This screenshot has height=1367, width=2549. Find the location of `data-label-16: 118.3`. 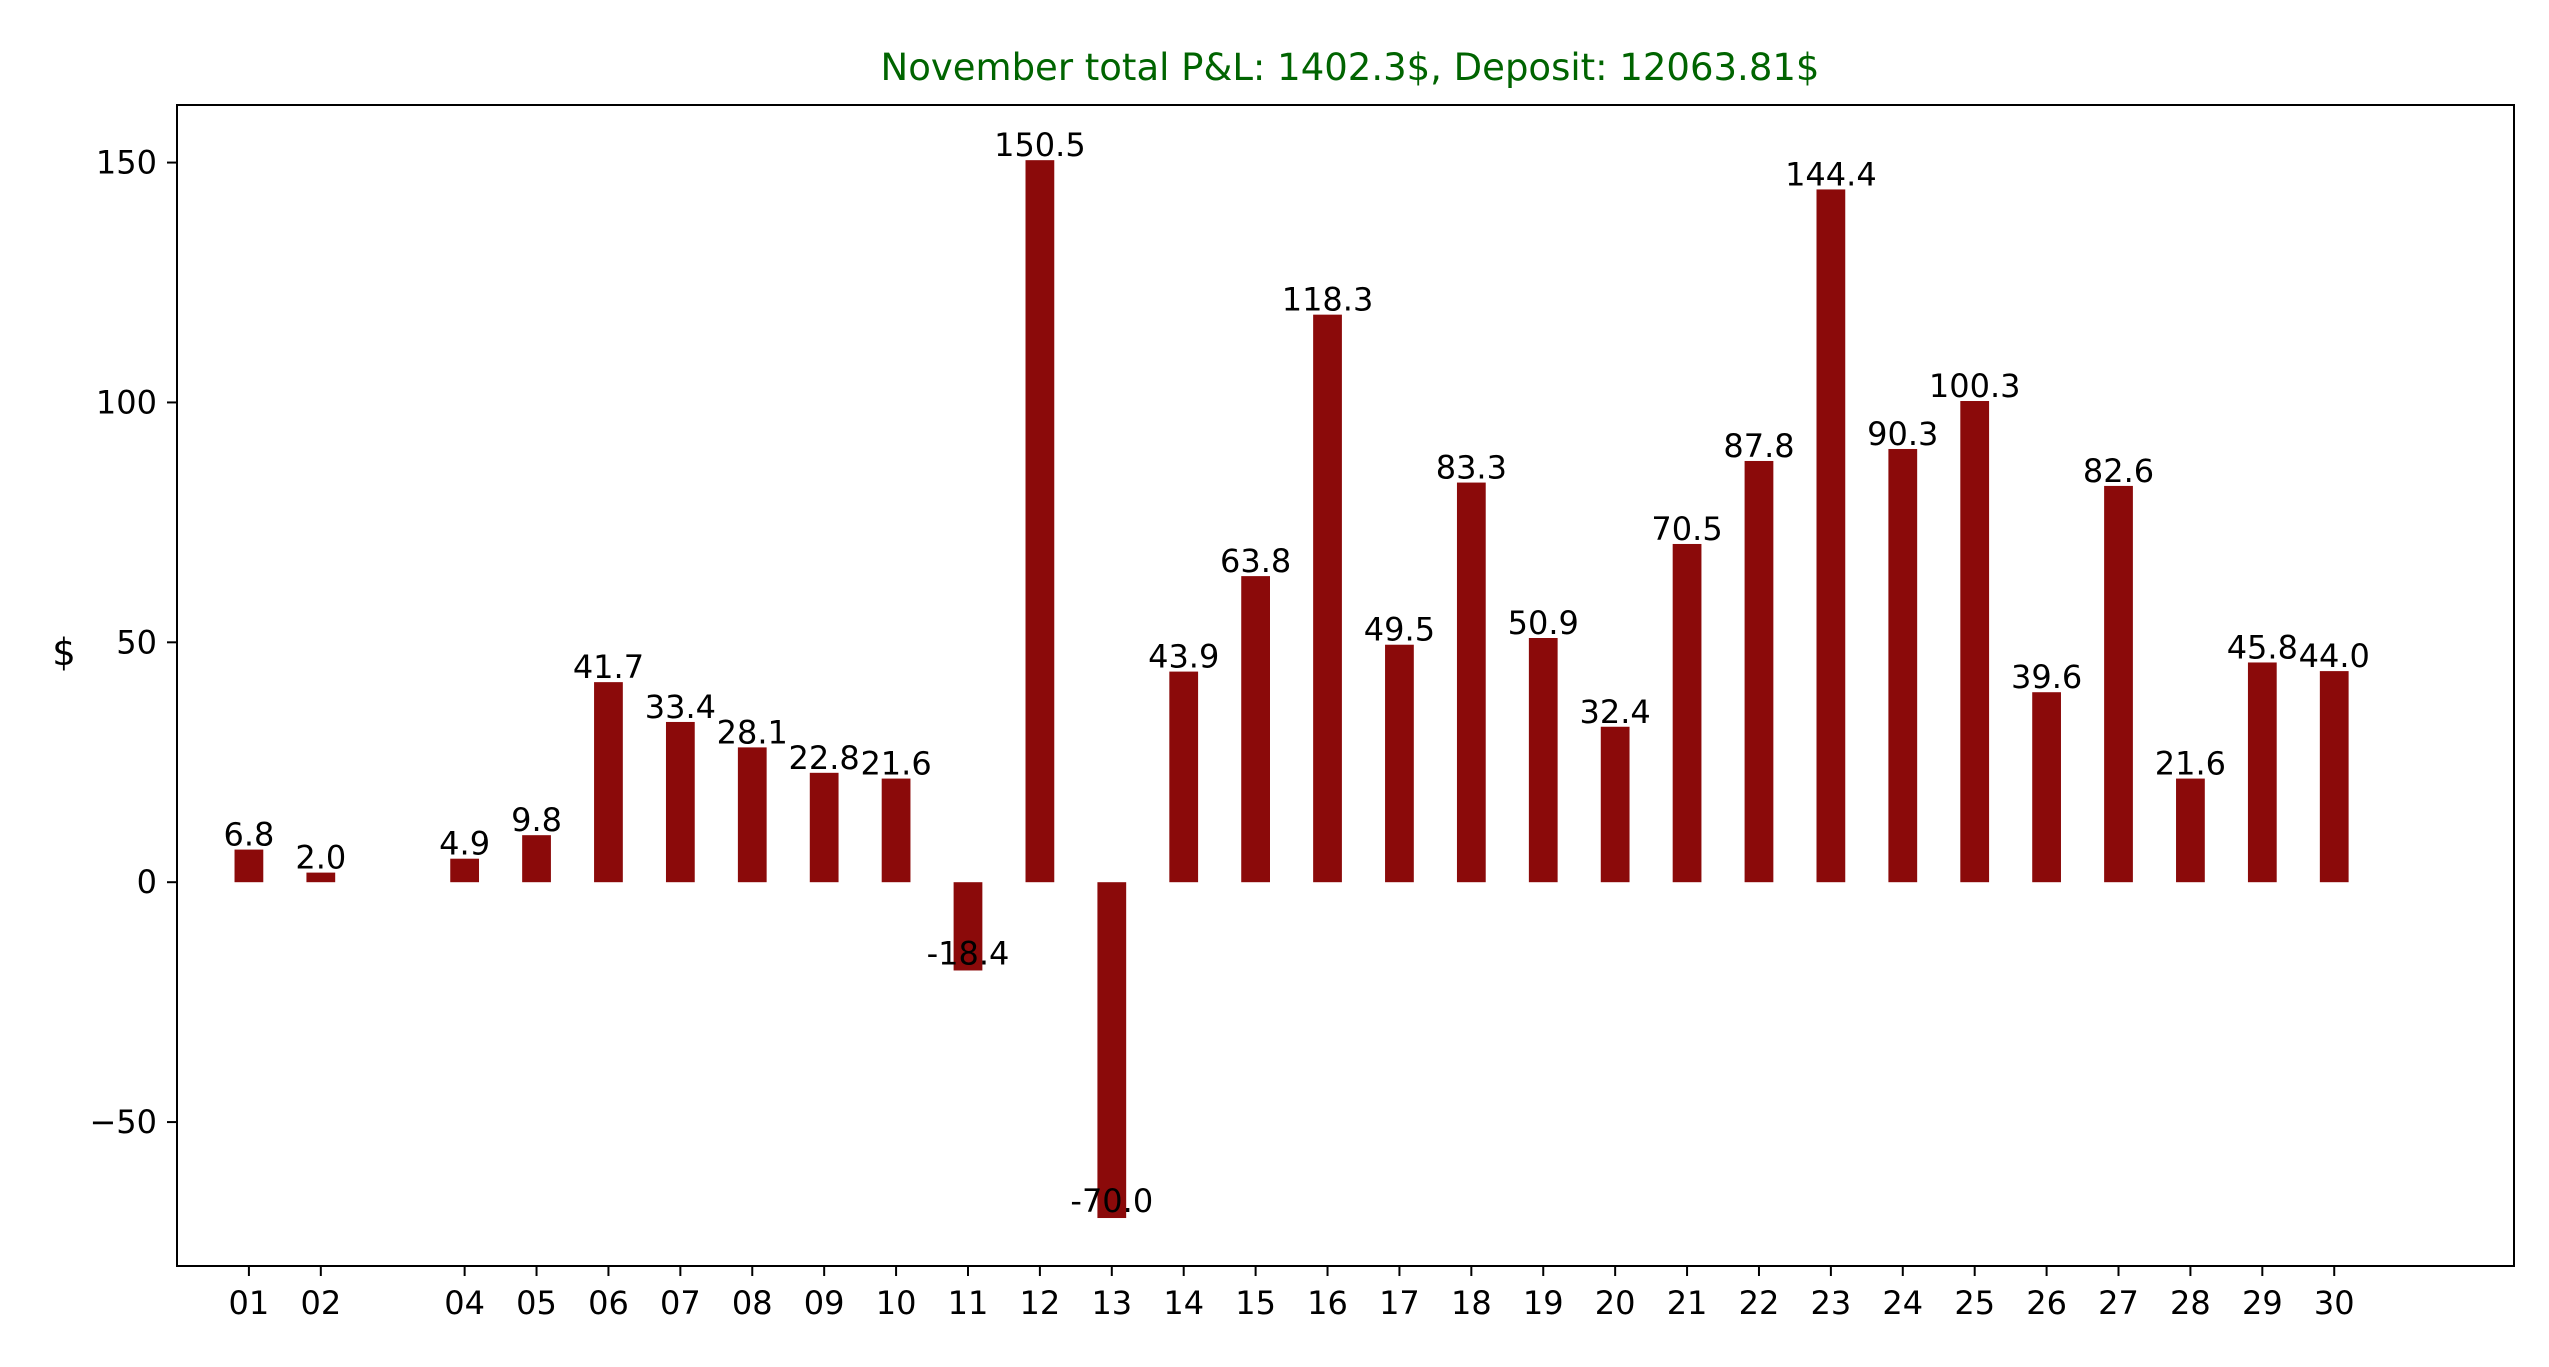

data-label-16: 118.3 is located at coordinates (1328, 300).